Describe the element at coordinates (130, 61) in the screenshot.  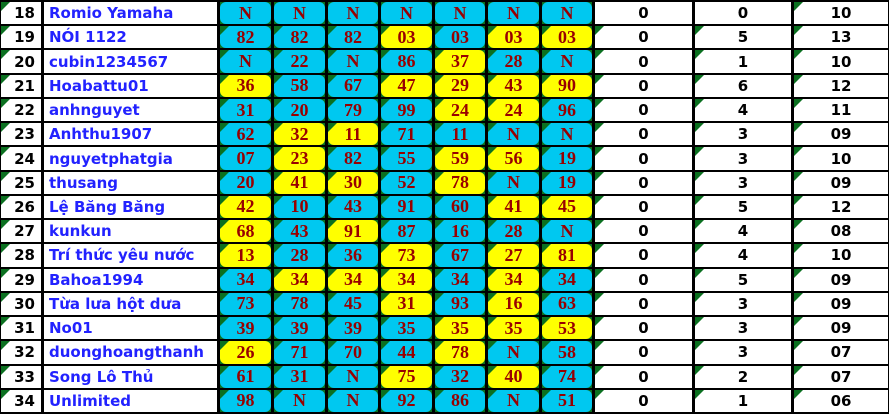
I see `player-name-cell: cubin1234567` at that location.